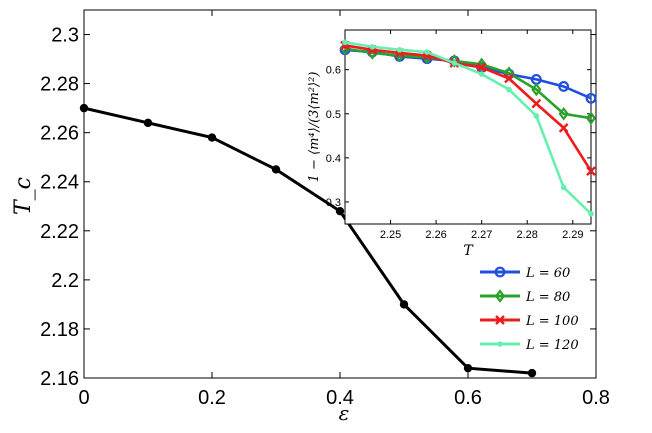 Image resolution: width=652 pixels, height=433 pixels. Describe the element at coordinates (212, 398) in the screenshot. I see `main-x-tick-label: 0.2` at that location.